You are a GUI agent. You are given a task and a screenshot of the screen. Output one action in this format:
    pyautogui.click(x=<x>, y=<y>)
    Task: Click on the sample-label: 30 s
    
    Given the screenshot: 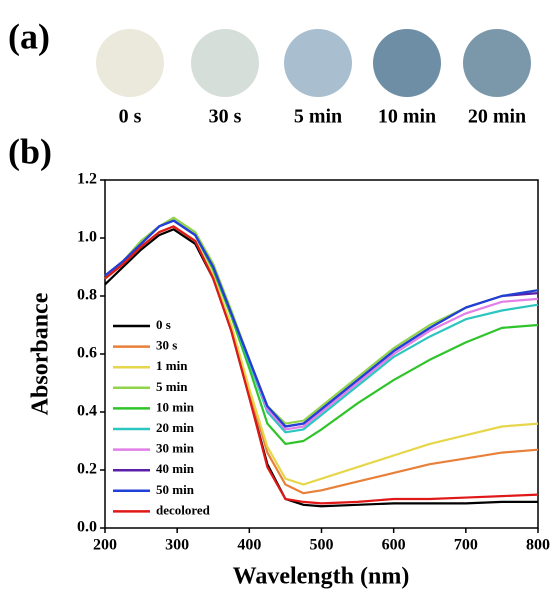 What is the action you would take?
    pyautogui.click(x=225, y=117)
    